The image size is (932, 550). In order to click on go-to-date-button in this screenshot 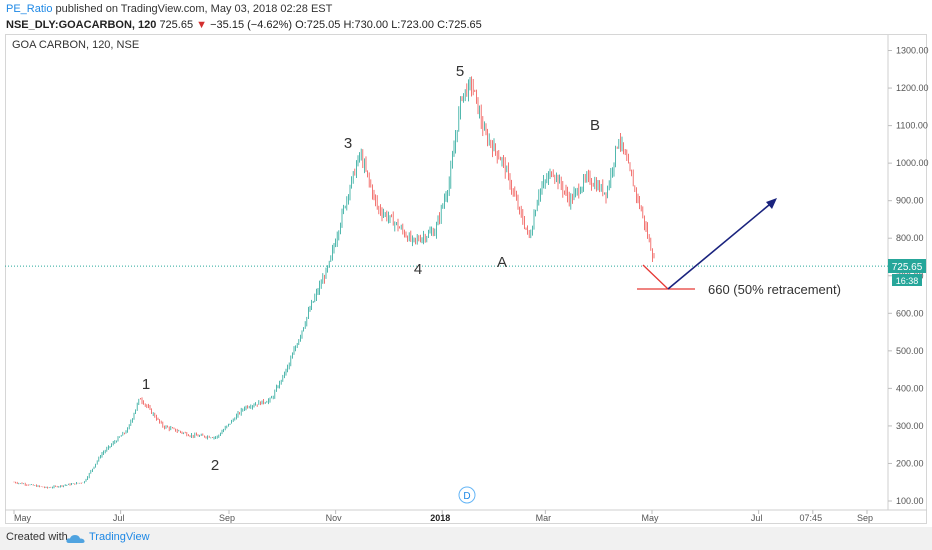, I will do `click(467, 495)`.